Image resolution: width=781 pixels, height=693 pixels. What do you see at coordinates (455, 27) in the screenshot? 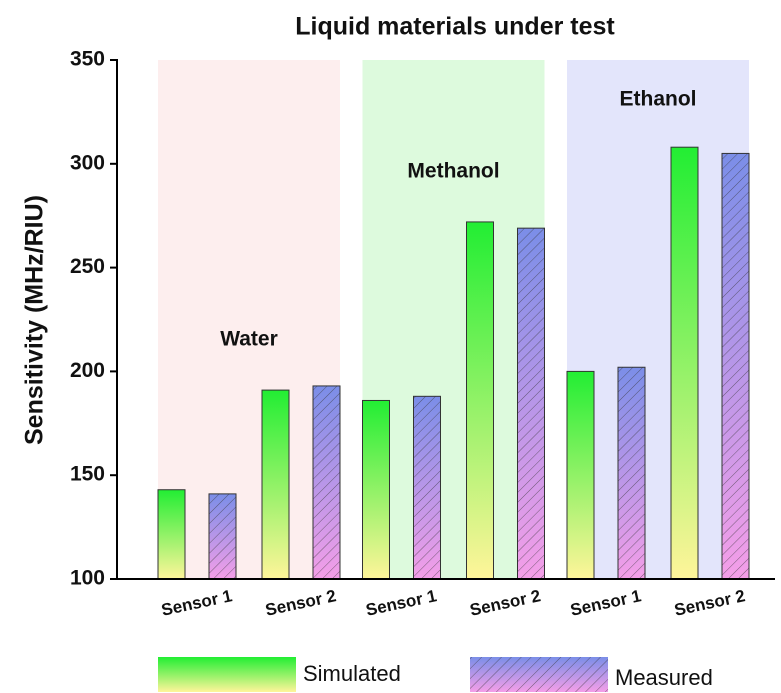
I see `chart-title: Liquid materials under test` at bounding box center [455, 27].